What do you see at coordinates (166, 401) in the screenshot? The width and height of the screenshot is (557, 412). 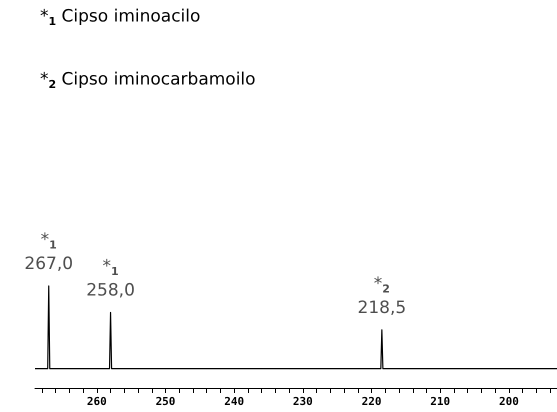 I see `x-tick-label: 250` at bounding box center [166, 401].